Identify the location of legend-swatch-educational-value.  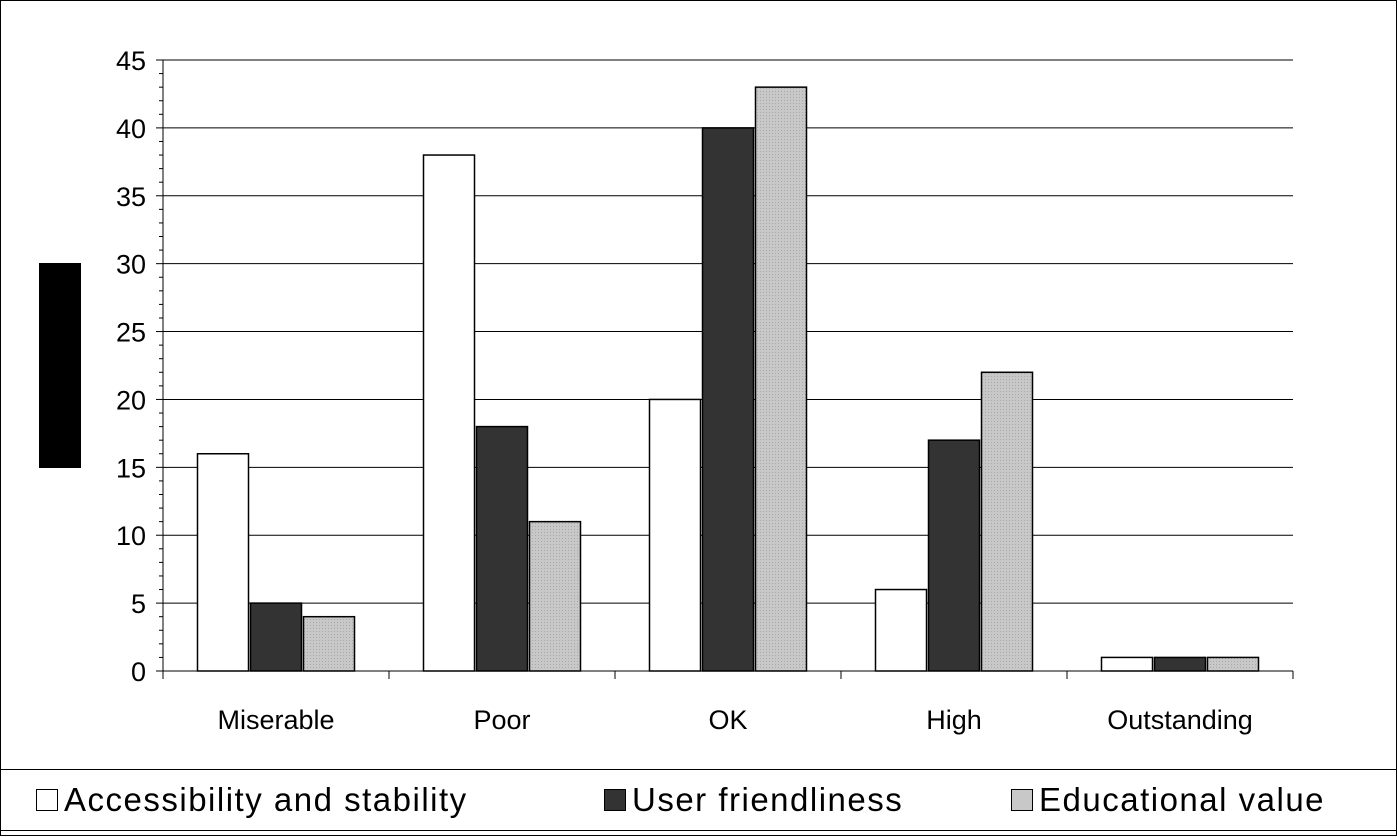
(1022, 800).